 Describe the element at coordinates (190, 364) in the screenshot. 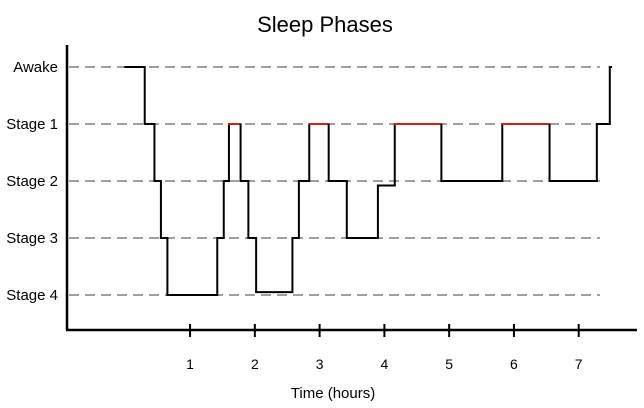

I see `x-tick-label: 1` at that location.